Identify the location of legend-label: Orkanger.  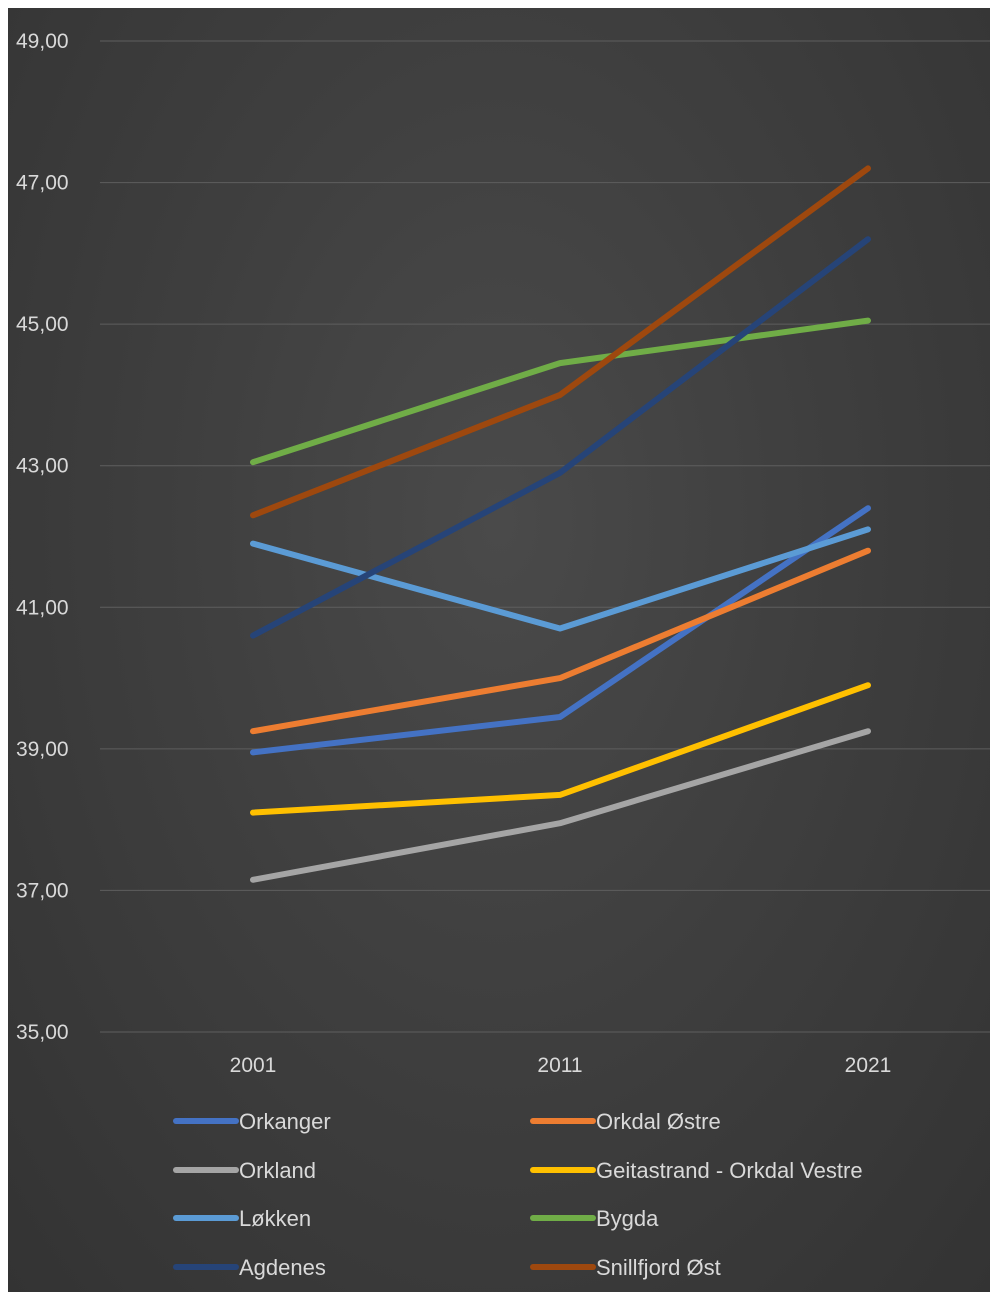
(285, 1121).